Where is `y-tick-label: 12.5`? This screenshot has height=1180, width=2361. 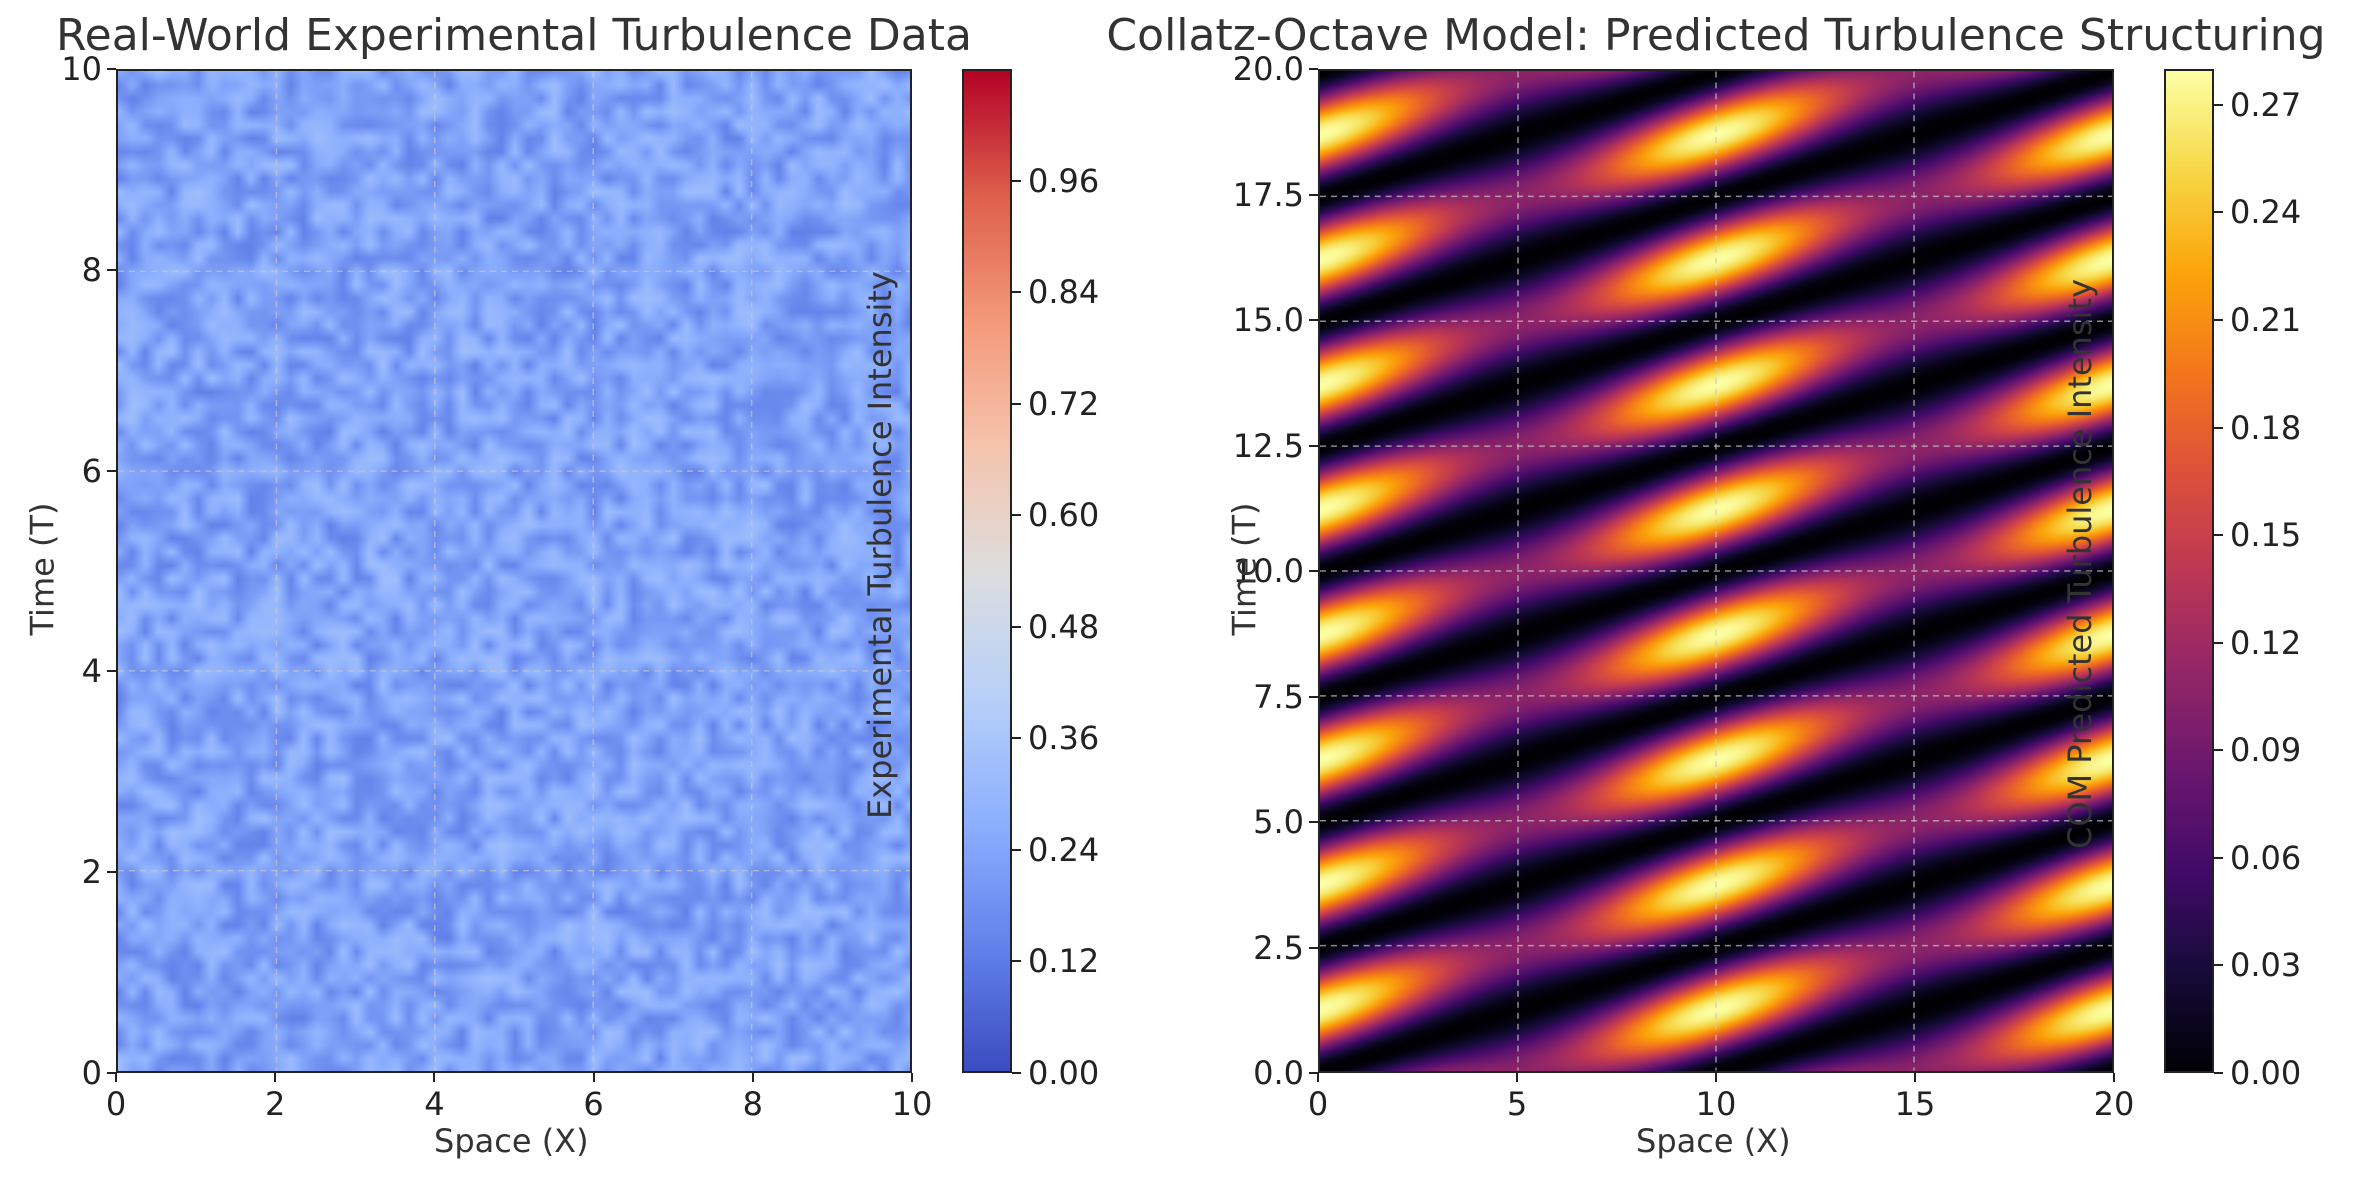
y-tick-label: 12.5 is located at coordinates (1268, 445).